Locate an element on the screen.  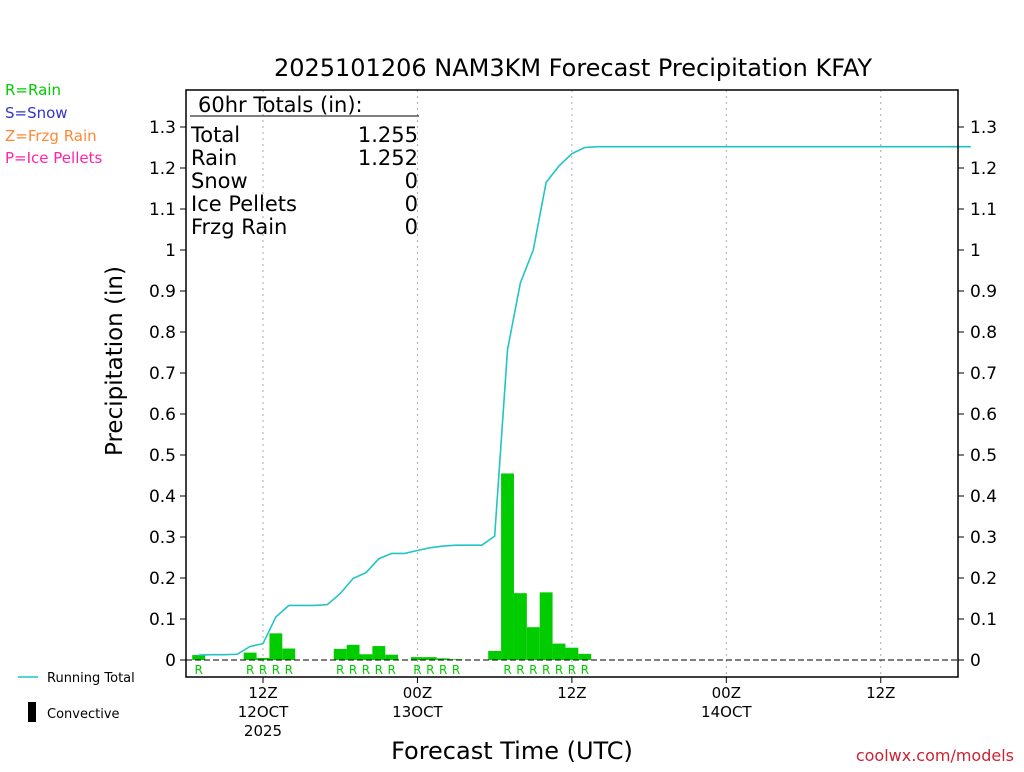
totals-row-label: Ice Pellets is located at coordinates (244, 204).